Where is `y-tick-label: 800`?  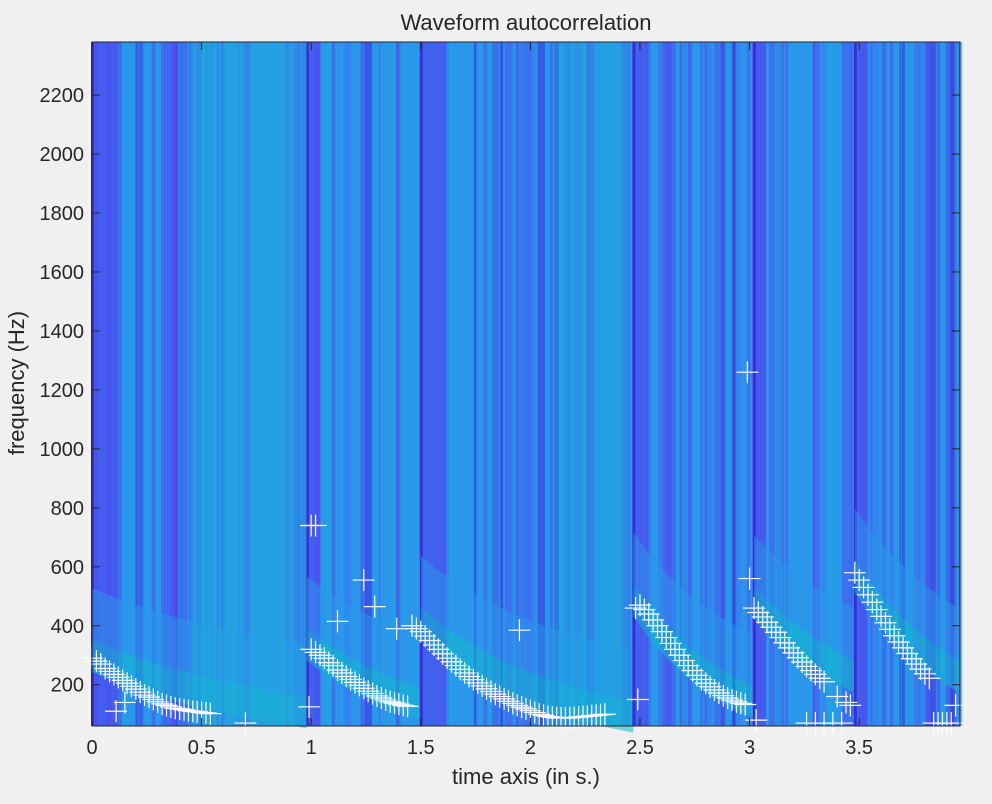 y-tick-label: 800 is located at coordinates (67, 509).